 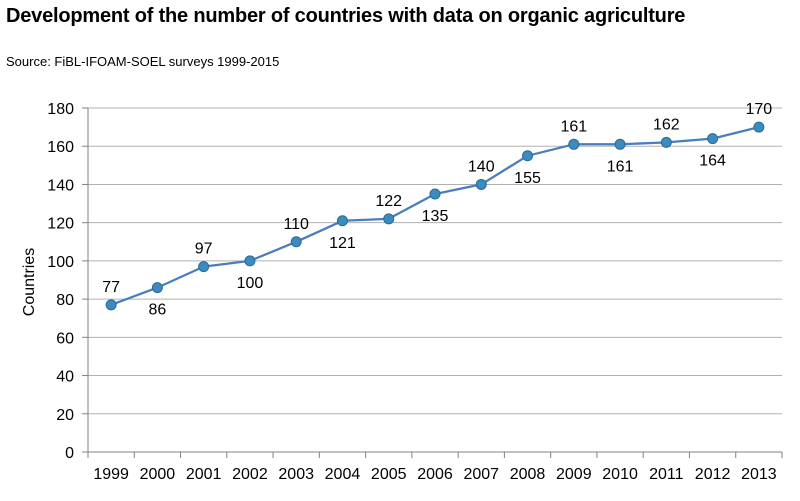 What do you see at coordinates (528, 474) in the screenshot?
I see `x-tick-label: 2008` at bounding box center [528, 474].